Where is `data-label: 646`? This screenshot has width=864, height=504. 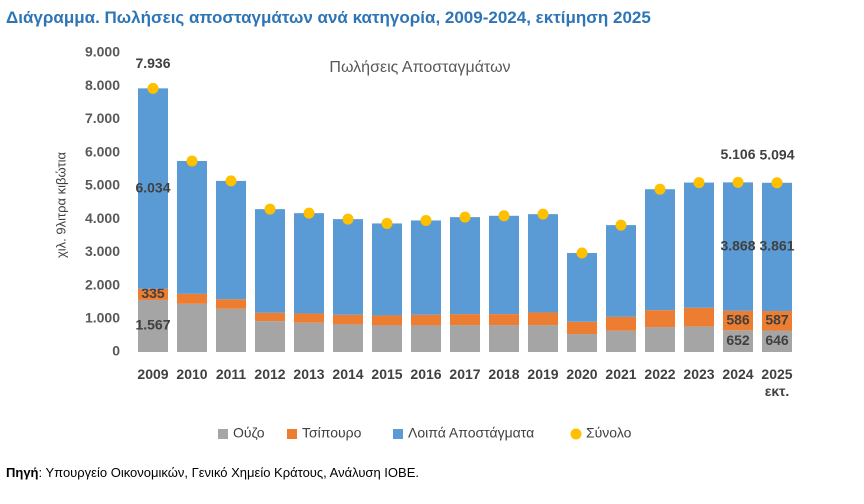
data-label: 646 is located at coordinates (777, 340).